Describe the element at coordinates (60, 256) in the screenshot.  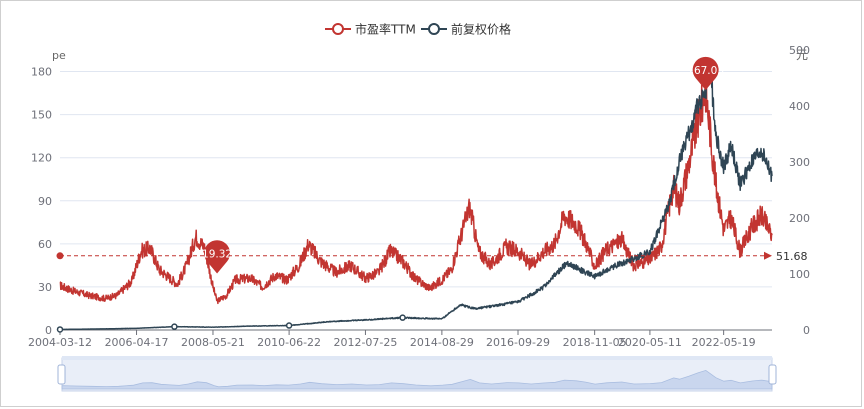
I see `average-line-start` at that location.